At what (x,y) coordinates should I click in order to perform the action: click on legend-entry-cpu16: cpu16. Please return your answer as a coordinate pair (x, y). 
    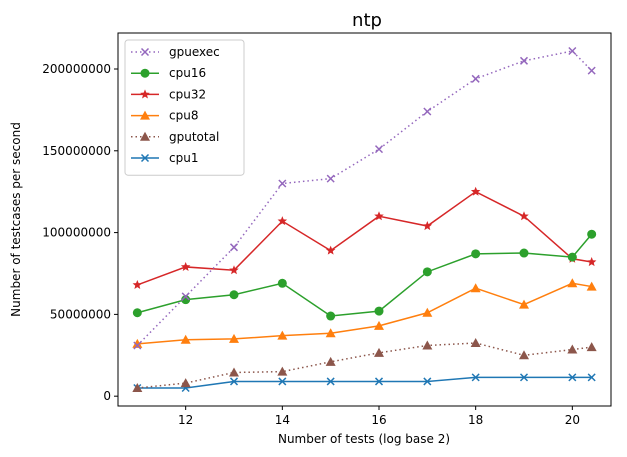
    Looking at the image, I should click on (168, 73).